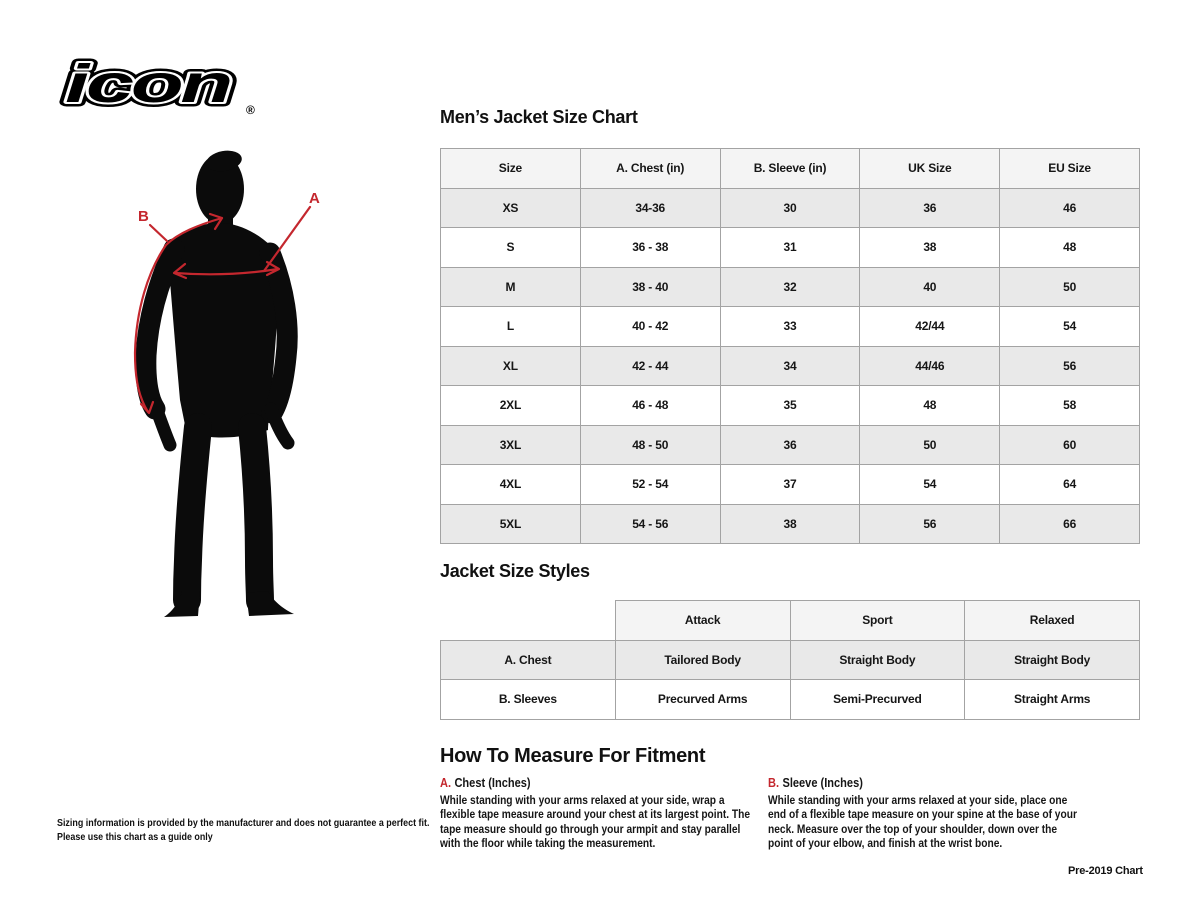 This screenshot has height=900, width=1200. I want to click on table-row: XS 34-36 30 36 46, so click(790, 207).